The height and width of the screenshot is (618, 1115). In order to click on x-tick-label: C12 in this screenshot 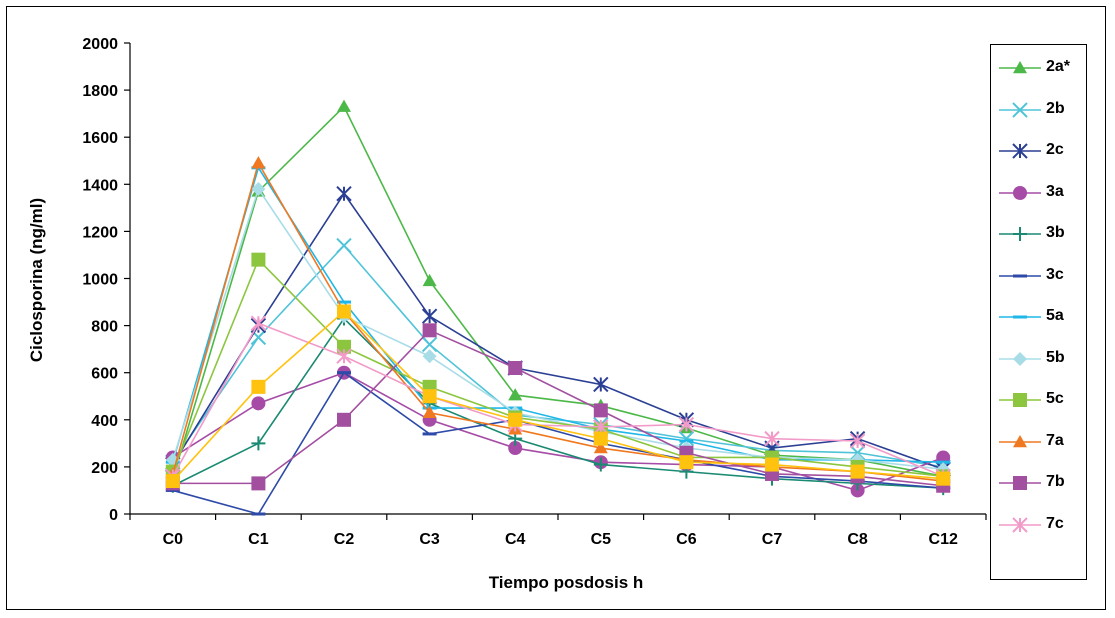, I will do `click(943, 539)`.